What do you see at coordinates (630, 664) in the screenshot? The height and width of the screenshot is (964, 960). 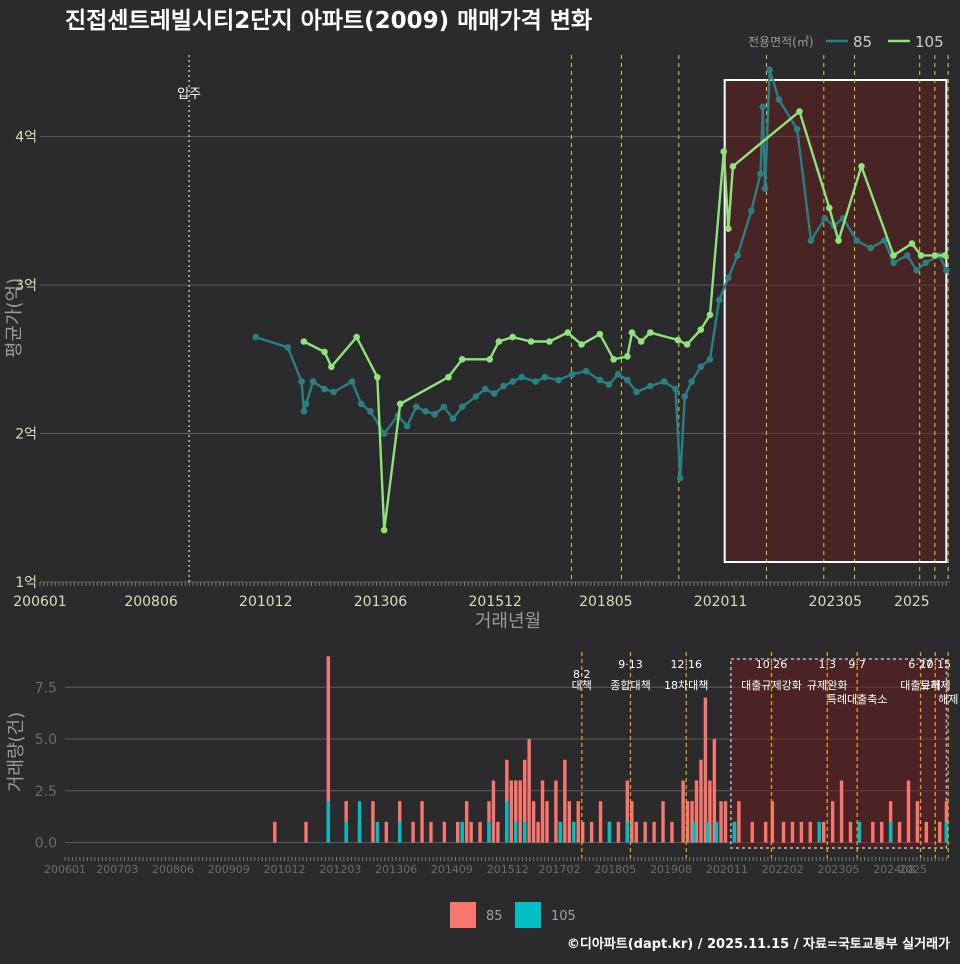 I see `policy-date-label: 9·13` at bounding box center [630, 664].